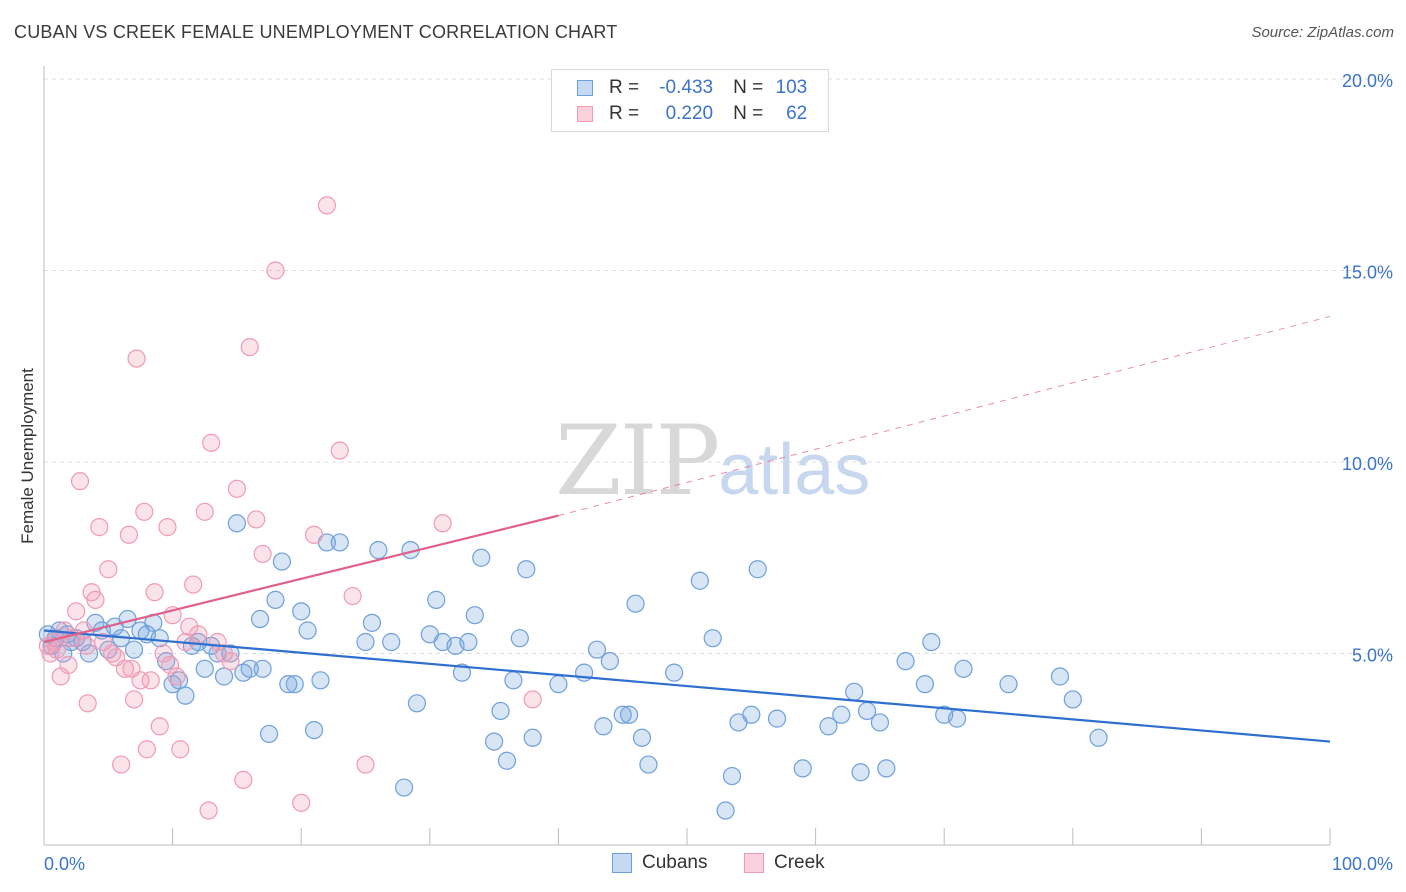 This screenshot has height=892, width=1406. I want to click on legend-item-cubans: Cubans, so click(660, 863).